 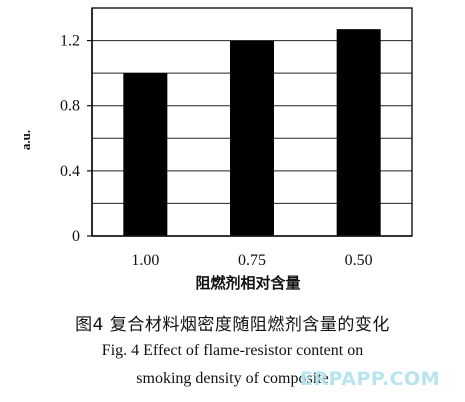 I want to click on x-tick-label: 0.75, so click(x=252, y=260).